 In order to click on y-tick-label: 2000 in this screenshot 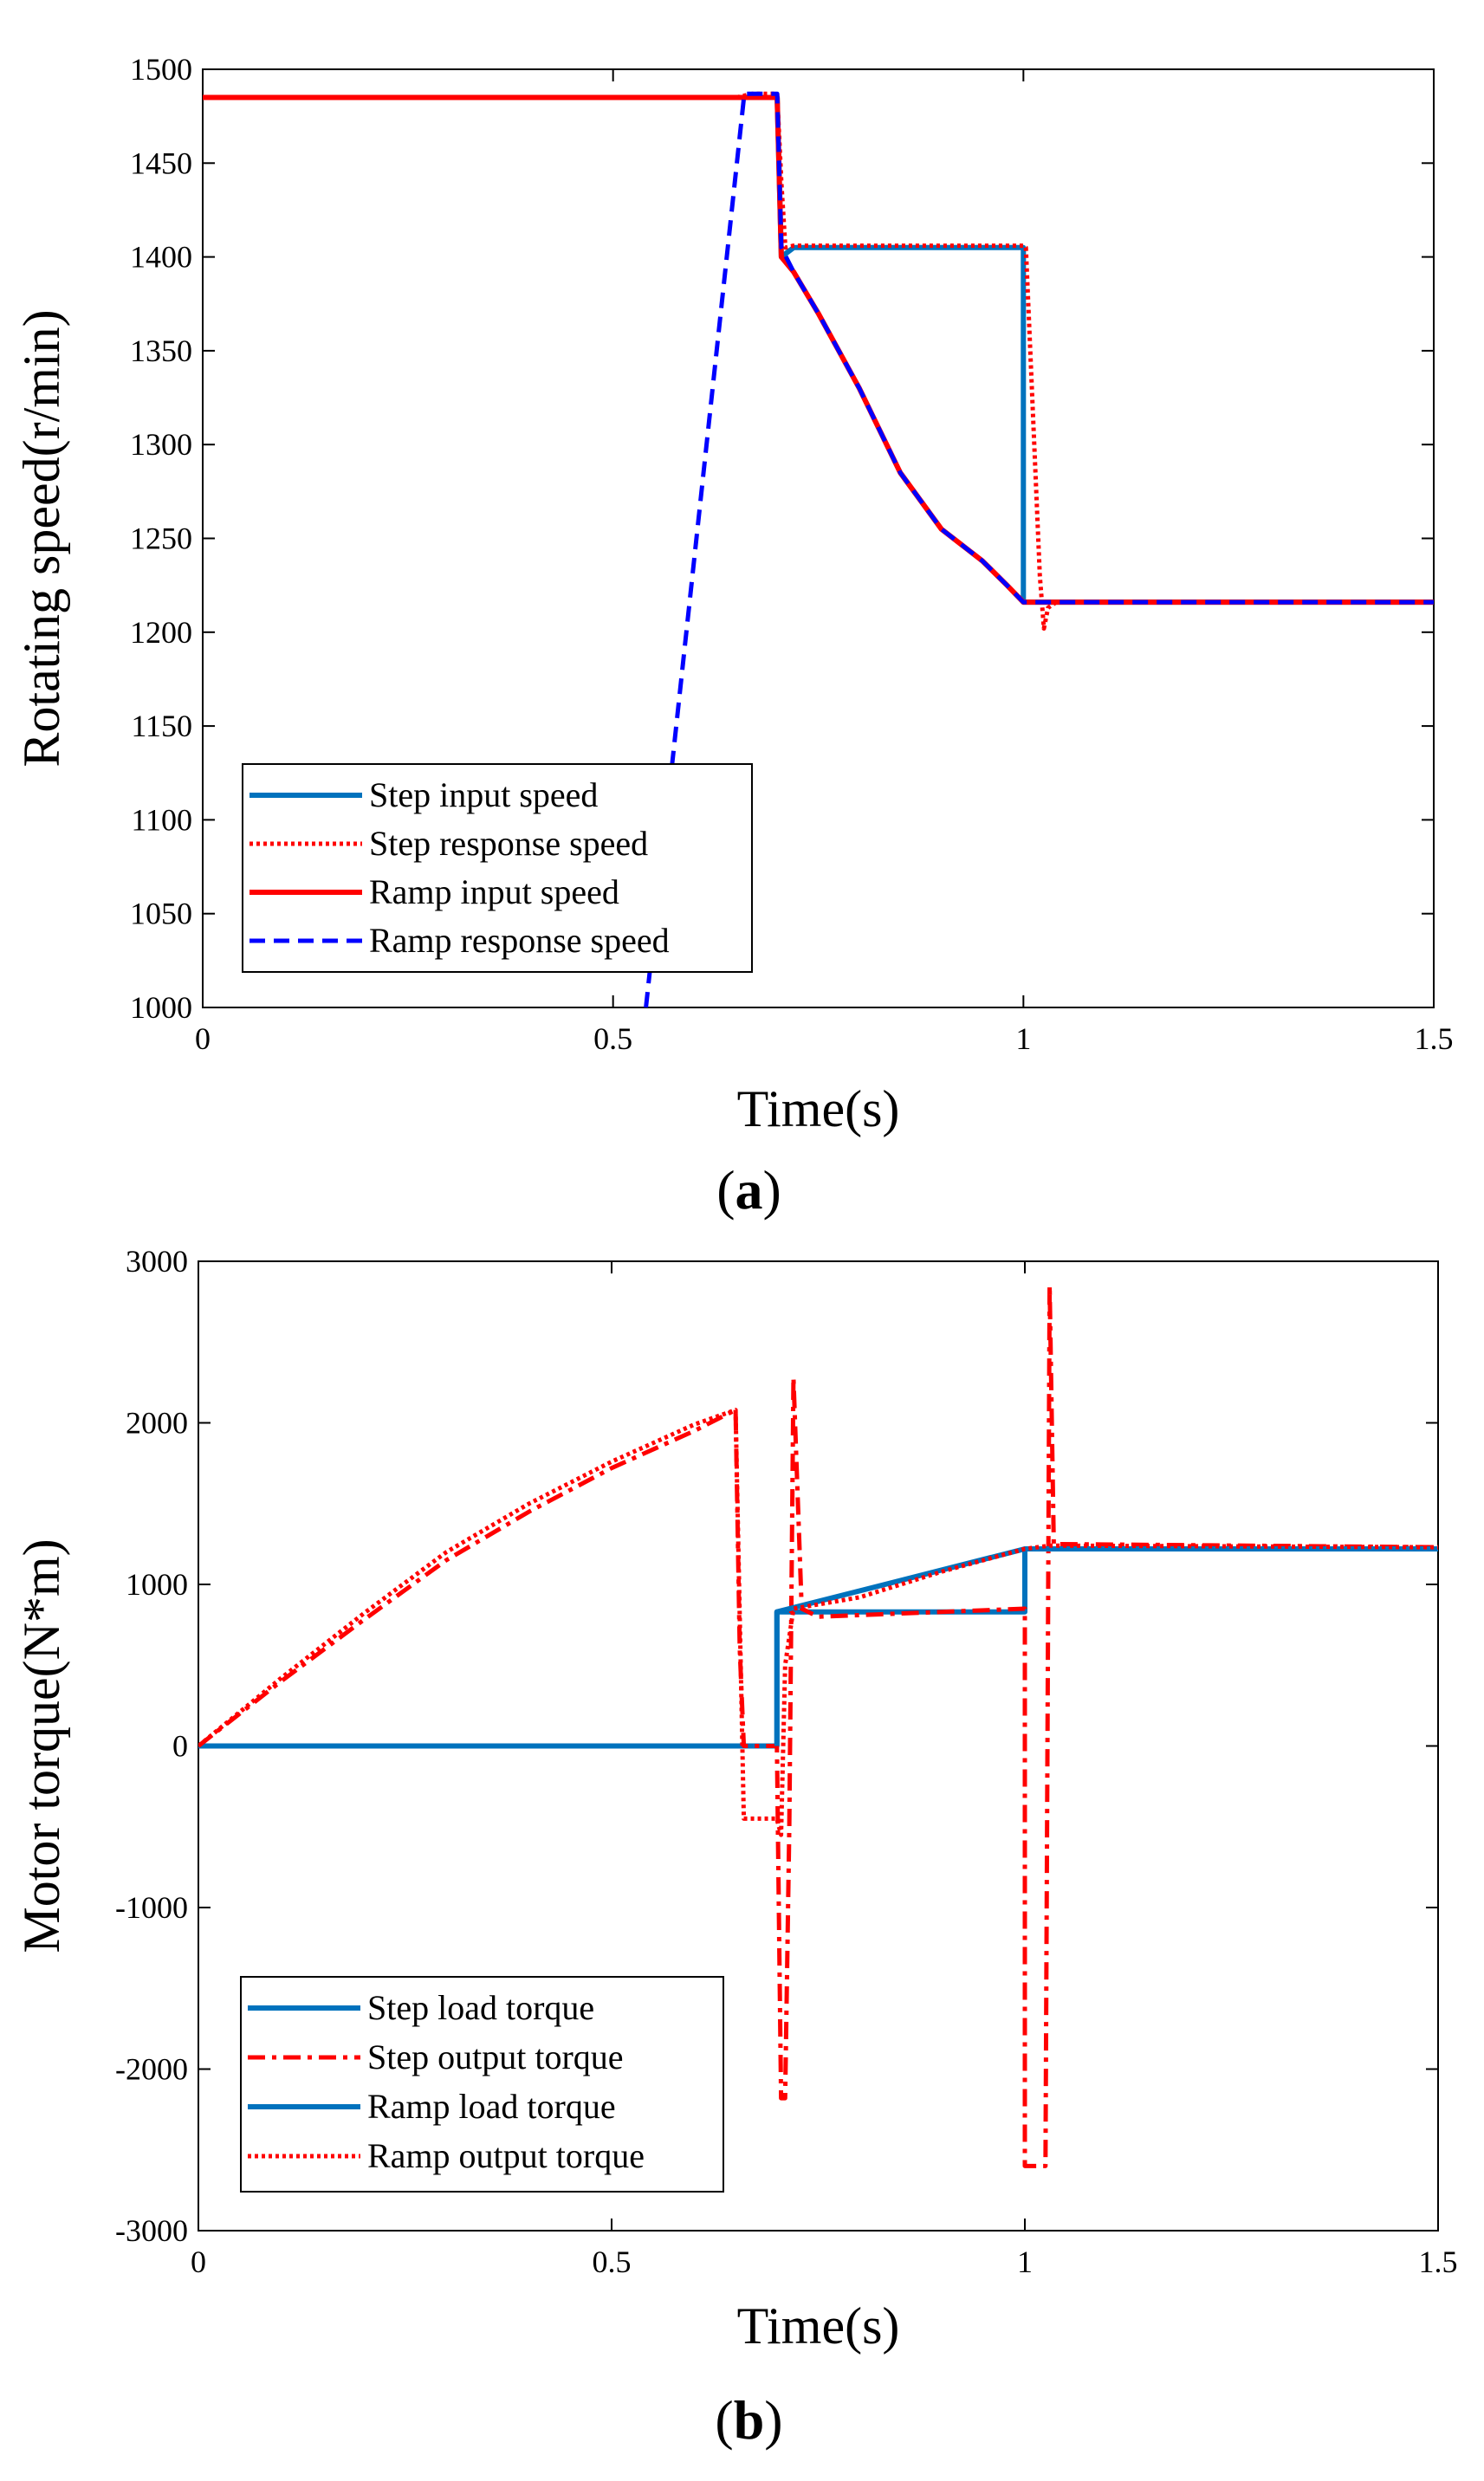, I will do `click(157, 1423)`.